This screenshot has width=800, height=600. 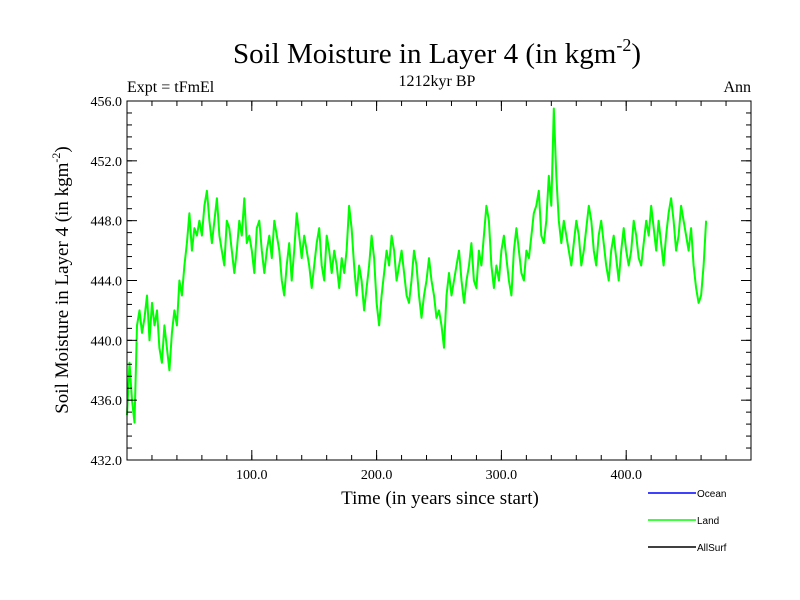 What do you see at coordinates (107, 162) in the screenshot?
I see `y-tick-label: 452.0` at bounding box center [107, 162].